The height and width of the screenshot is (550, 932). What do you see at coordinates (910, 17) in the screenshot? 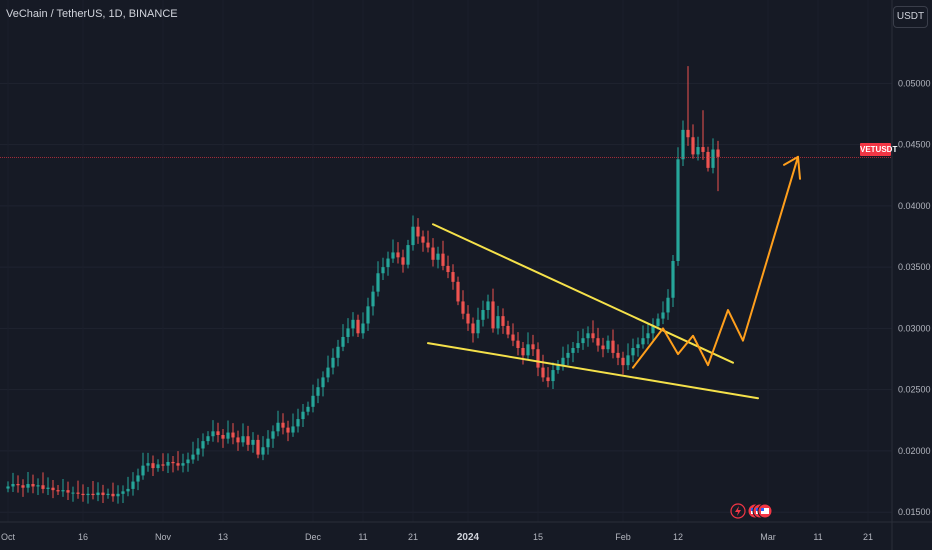
I see `currency-button: USDT` at bounding box center [910, 17].